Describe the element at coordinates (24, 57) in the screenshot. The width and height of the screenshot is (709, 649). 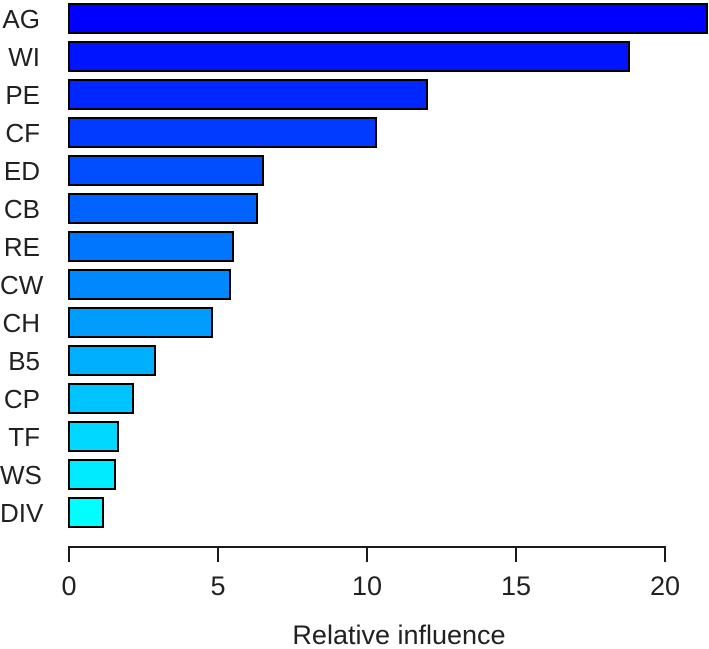
I see `category-label: WI` at that location.